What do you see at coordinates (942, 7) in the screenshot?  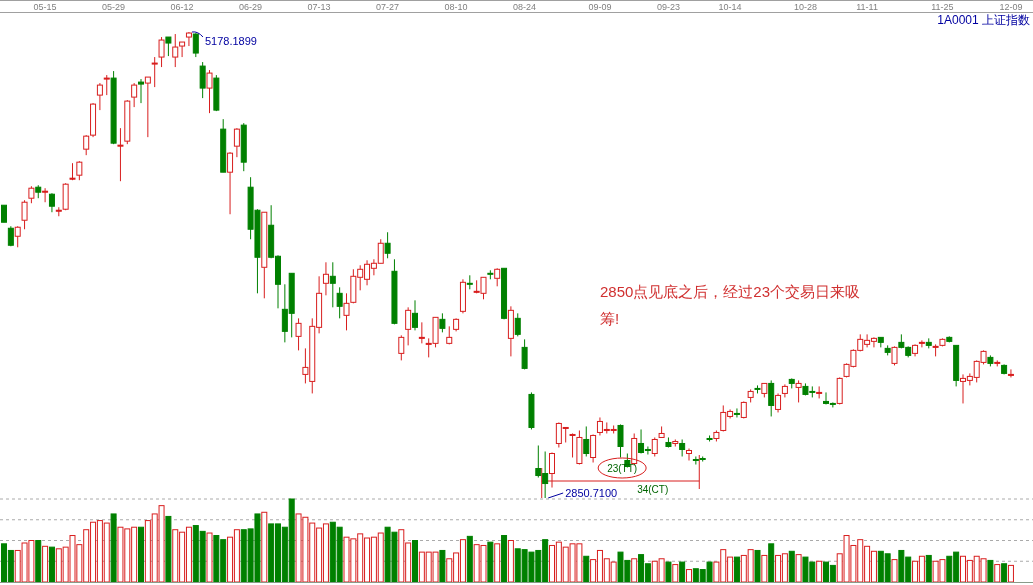 I see `x-tick-label: 11-25` at bounding box center [942, 7].